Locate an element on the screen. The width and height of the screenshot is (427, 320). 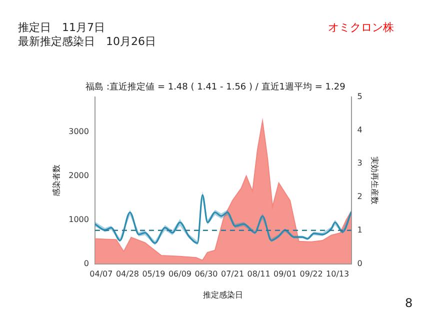
y2-tick-label: 0 is located at coordinates (359, 263).